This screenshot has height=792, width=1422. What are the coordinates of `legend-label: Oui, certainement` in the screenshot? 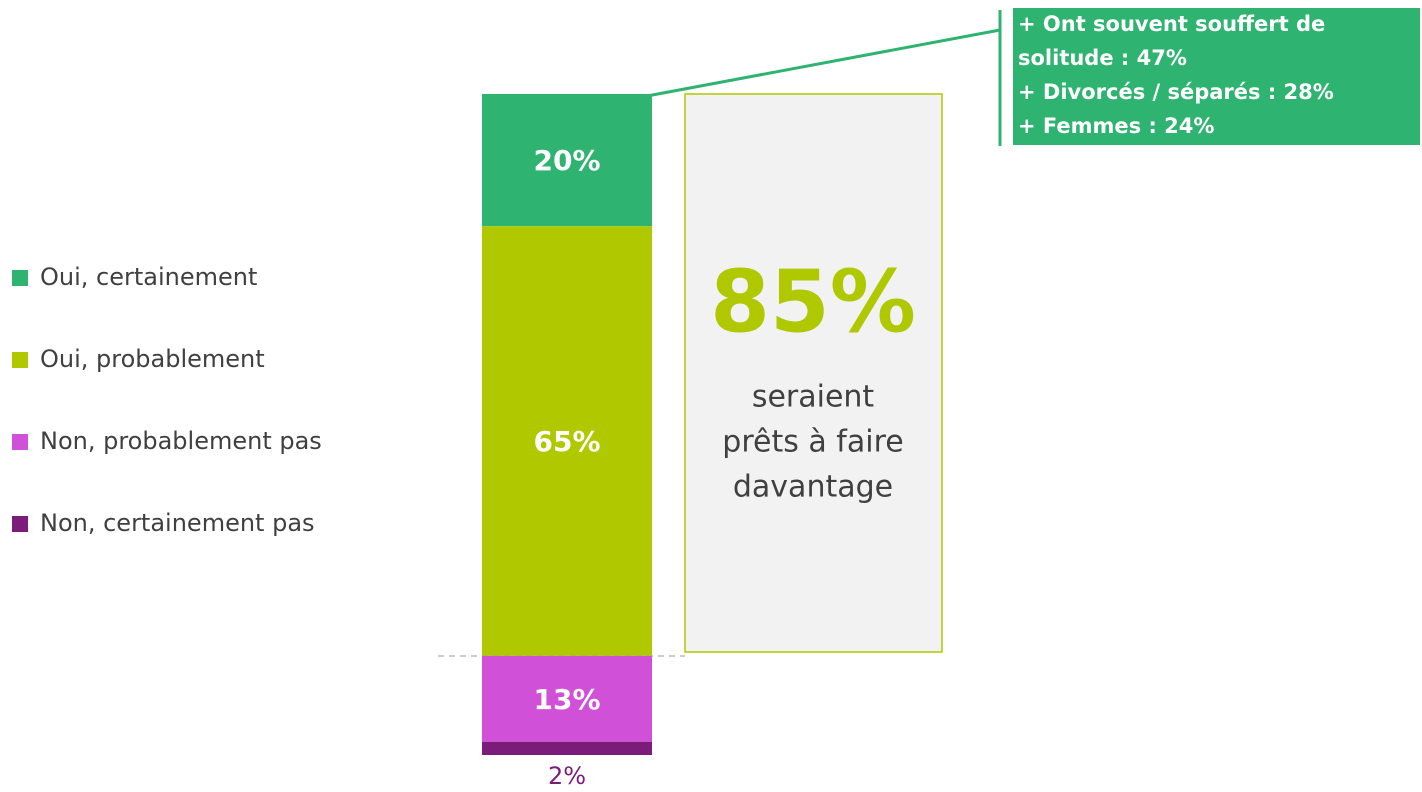 It's located at (148, 277).